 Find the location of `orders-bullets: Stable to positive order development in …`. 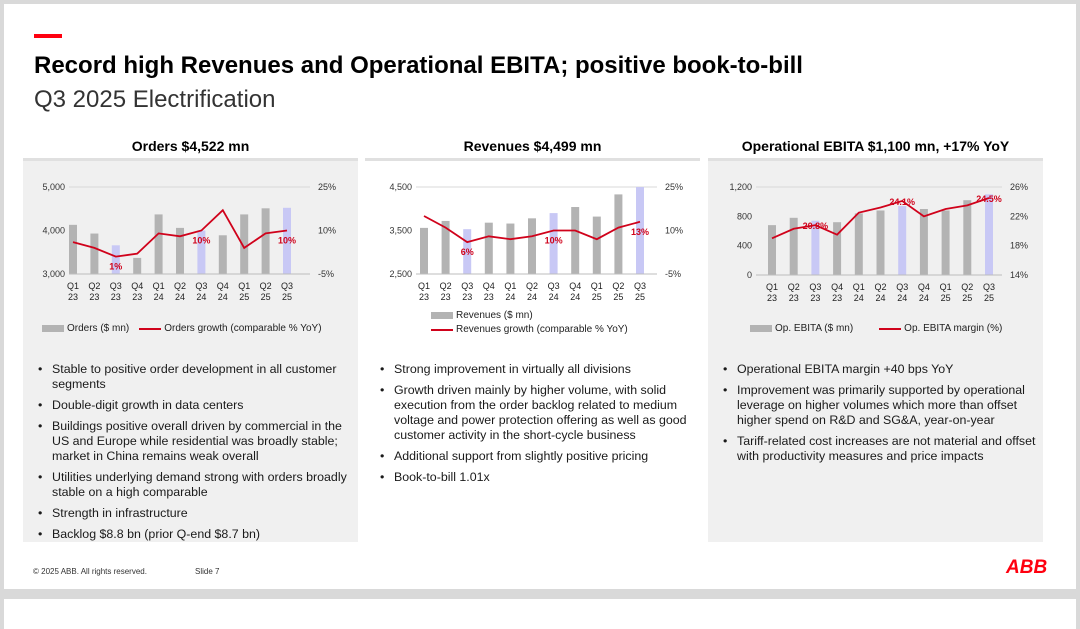

orders-bullets: Stable to positive order development in … is located at coordinates (195, 455).